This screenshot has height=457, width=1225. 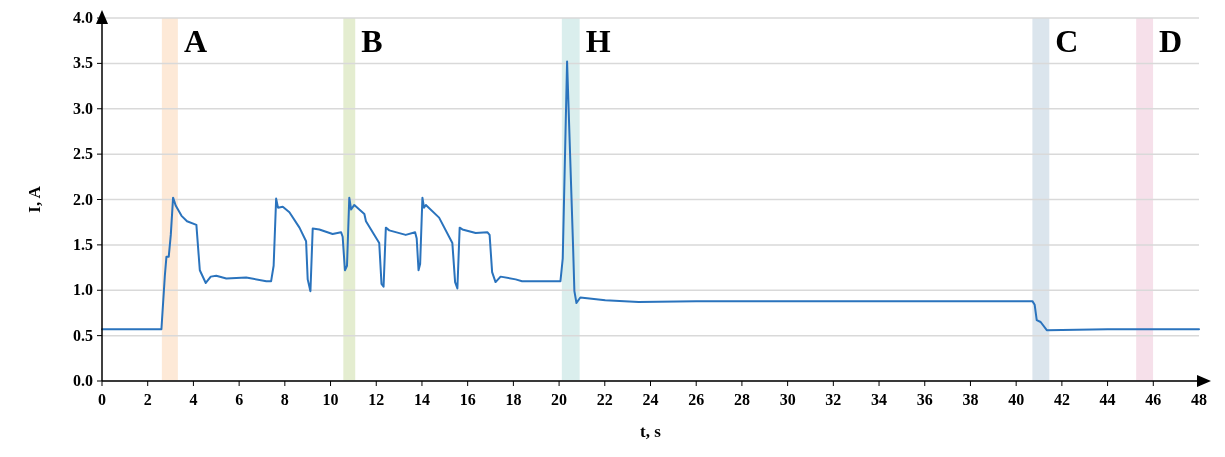 What do you see at coordinates (193, 399) in the screenshot?
I see `x-tick-label: 4` at bounding box center [193, 399].